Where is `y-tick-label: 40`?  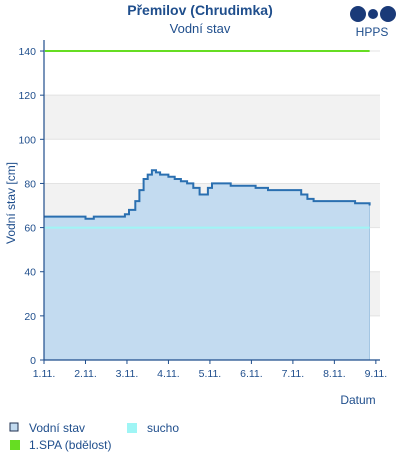 y-tick-label: 40 is located at coordinates (30, 273).